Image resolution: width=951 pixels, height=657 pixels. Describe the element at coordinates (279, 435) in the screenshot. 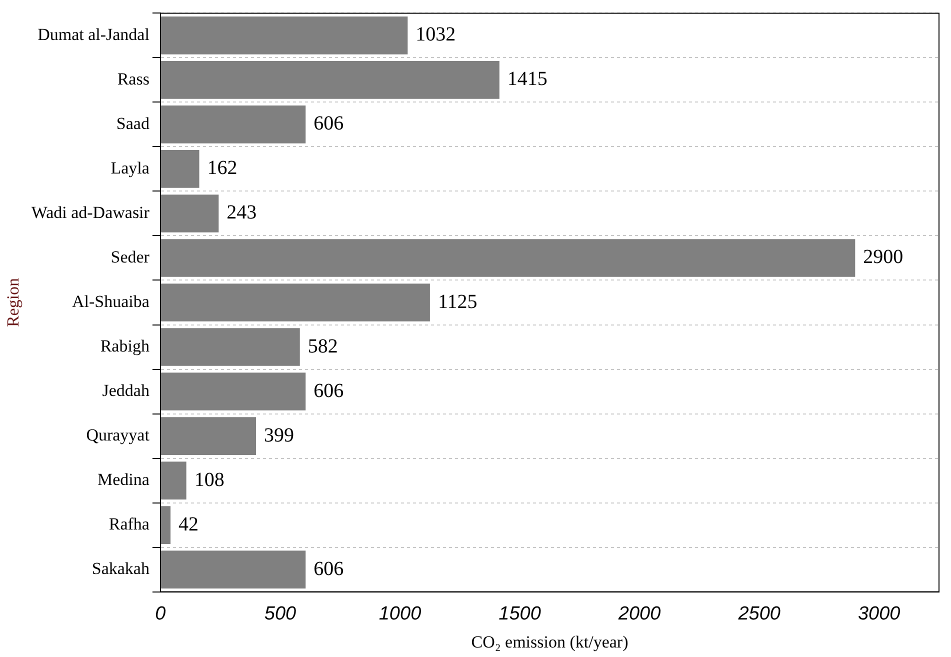

I see `data-label: 399` at that location.